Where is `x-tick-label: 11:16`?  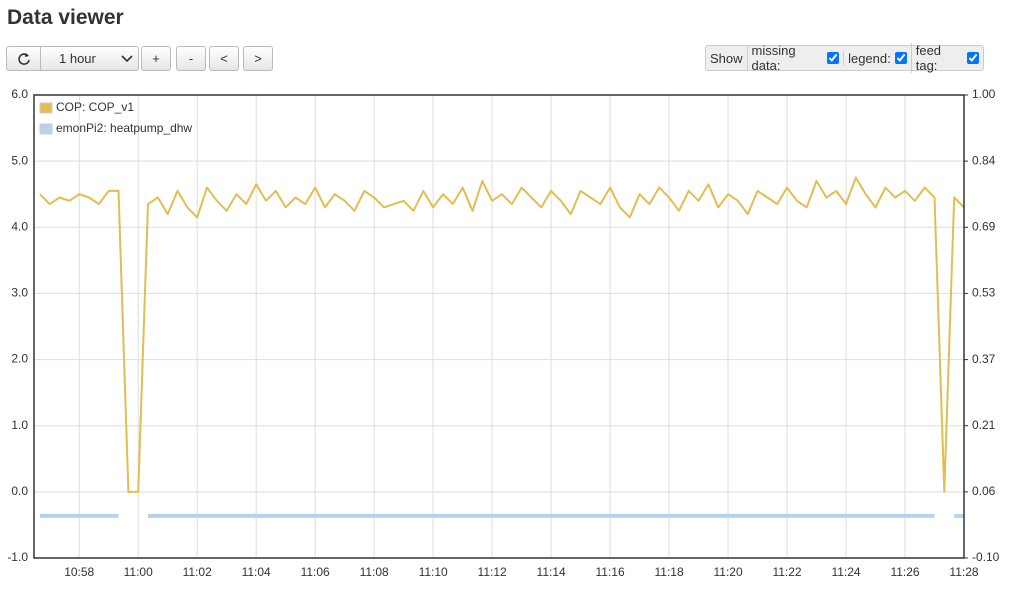
x-tick-label: 11:16 is located at coordinates (610, 572).